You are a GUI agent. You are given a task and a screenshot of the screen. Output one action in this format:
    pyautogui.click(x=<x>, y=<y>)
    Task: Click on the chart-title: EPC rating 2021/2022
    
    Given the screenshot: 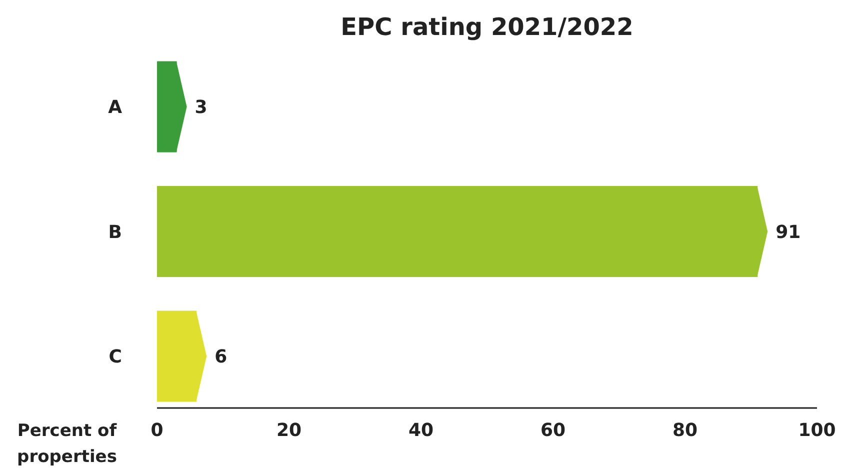 What is the action you would take?
    pyautogui.click(x=487, y=27)
    